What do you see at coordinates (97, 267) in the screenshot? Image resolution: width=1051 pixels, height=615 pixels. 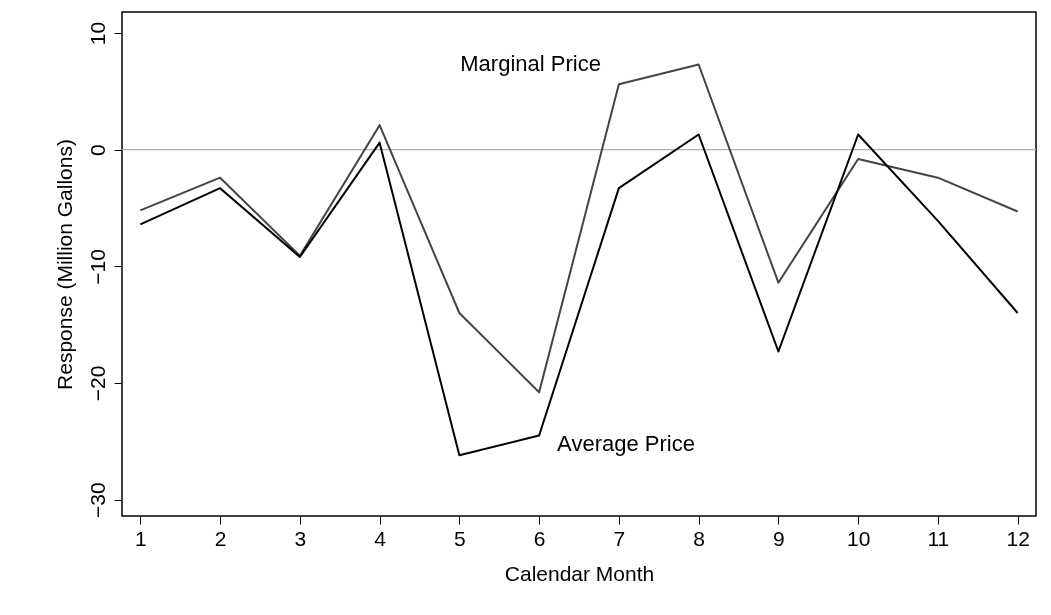 I see `y-tick-label: −10` at bounding box center [97, 267].